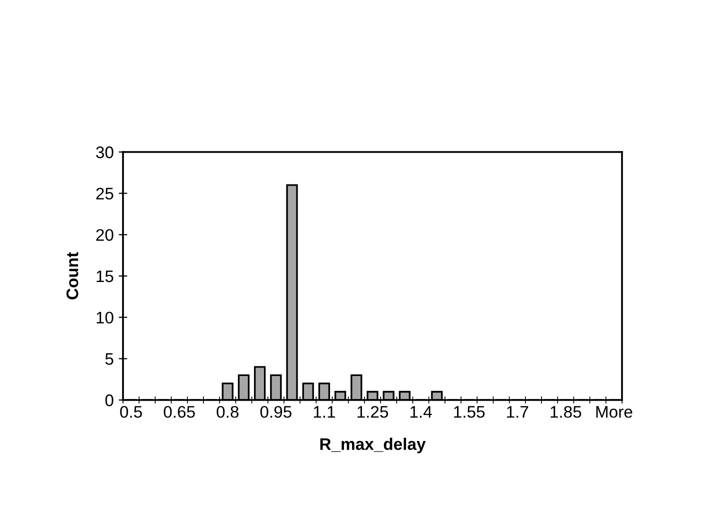 Image resolution: width=725 pixels, height=510 pixels. Describe the element at coordinates (105, 318) in the screenshot. I see `y-tick-label: 10` at that location.